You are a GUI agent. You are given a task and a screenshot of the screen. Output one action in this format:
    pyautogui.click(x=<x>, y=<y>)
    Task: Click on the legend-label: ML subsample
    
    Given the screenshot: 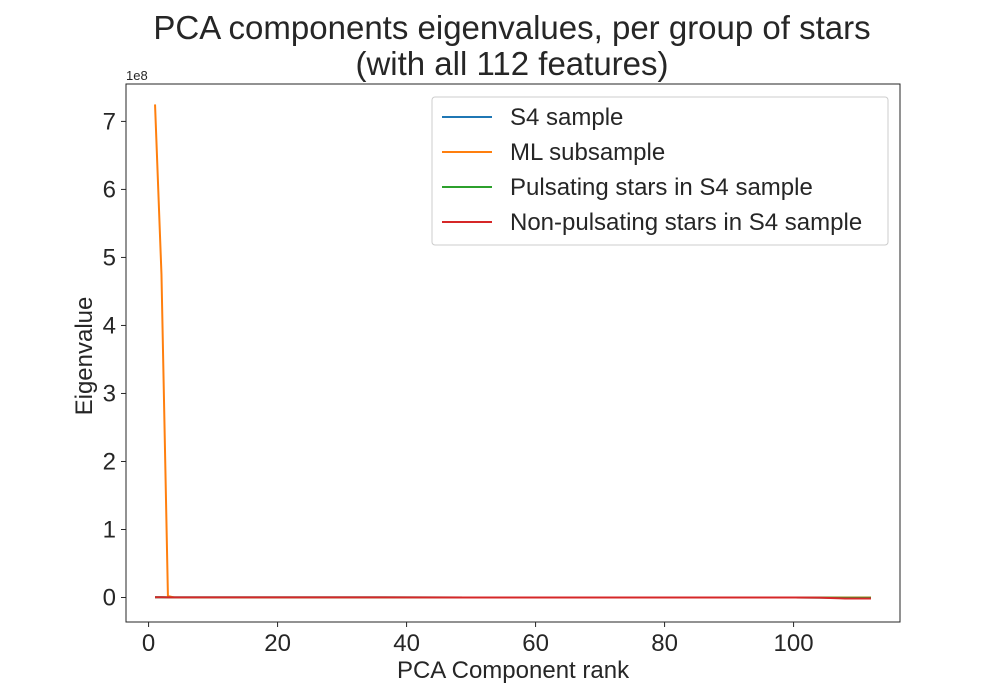 What is the action you would take?
    pyautogui.click(x=587, y=152)
    